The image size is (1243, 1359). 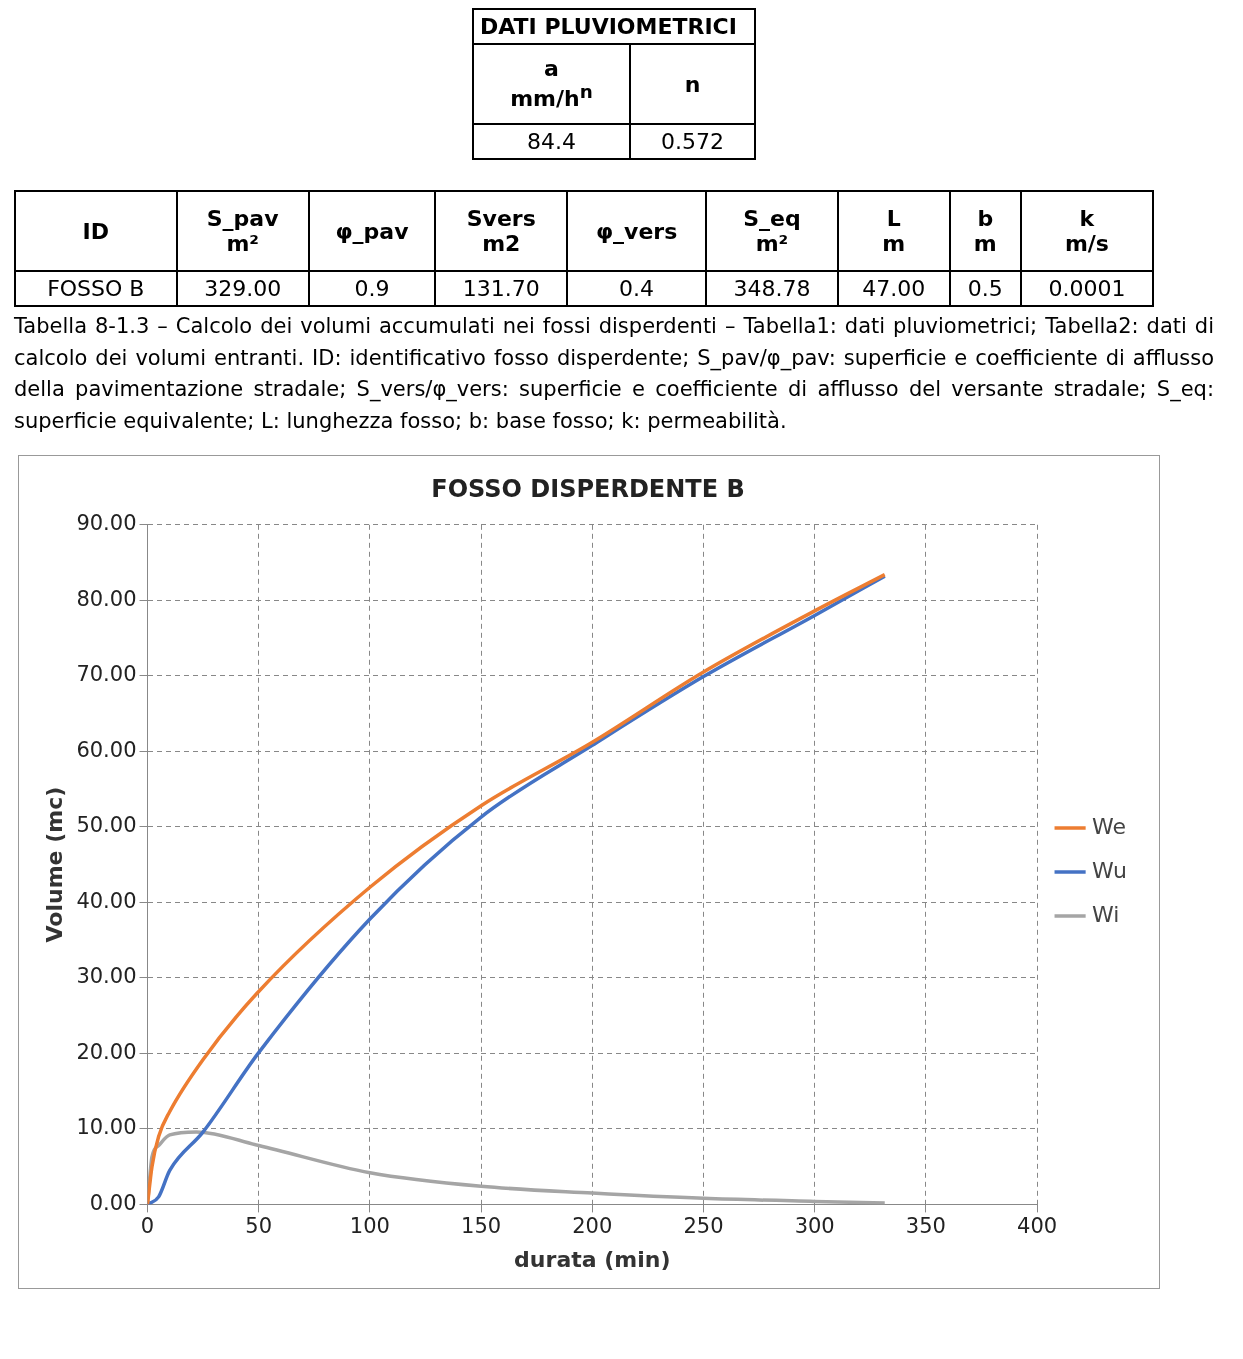 I want to click on legend-label: Wi, so click(x=1106, y=914).